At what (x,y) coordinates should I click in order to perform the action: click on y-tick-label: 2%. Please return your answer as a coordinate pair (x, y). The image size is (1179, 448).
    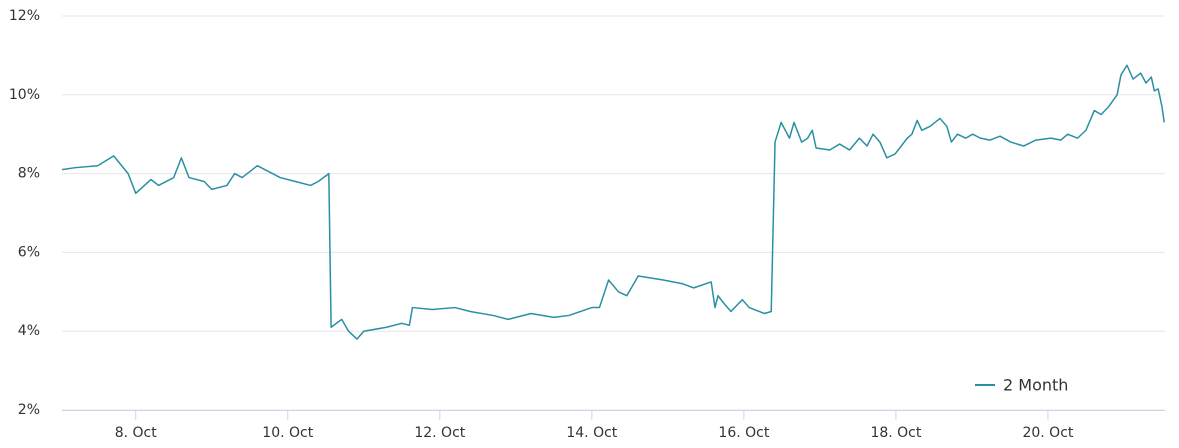
    Looking at the image, I should click on (29, 410).